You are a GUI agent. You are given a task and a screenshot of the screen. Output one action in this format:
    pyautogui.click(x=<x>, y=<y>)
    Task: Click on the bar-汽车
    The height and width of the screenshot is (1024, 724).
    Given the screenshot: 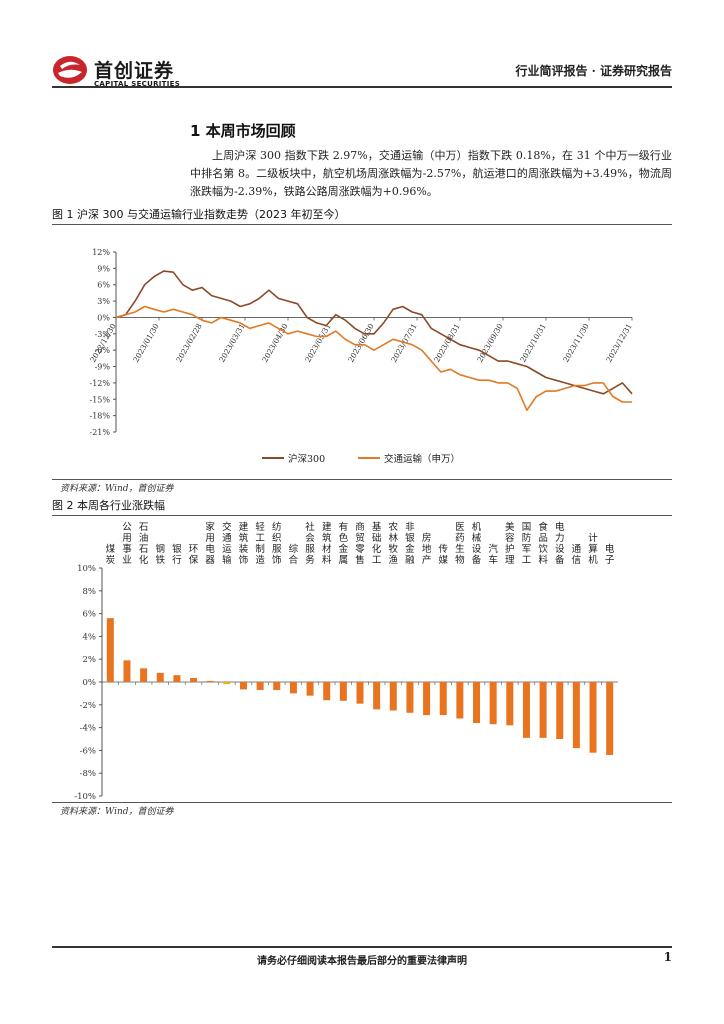 What is the action you would take?
    pyautogui.click(x=493, y=703)
    